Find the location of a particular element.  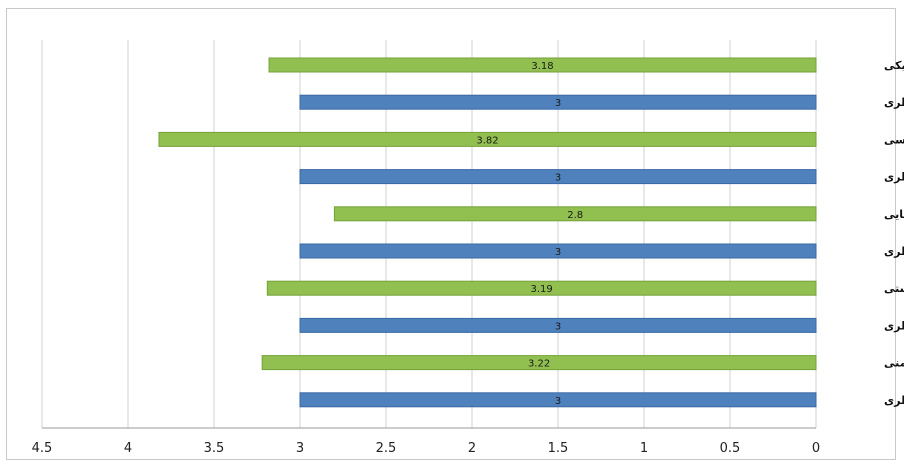

x-tick-label: 0.5 is located at coordinates (730, 448).